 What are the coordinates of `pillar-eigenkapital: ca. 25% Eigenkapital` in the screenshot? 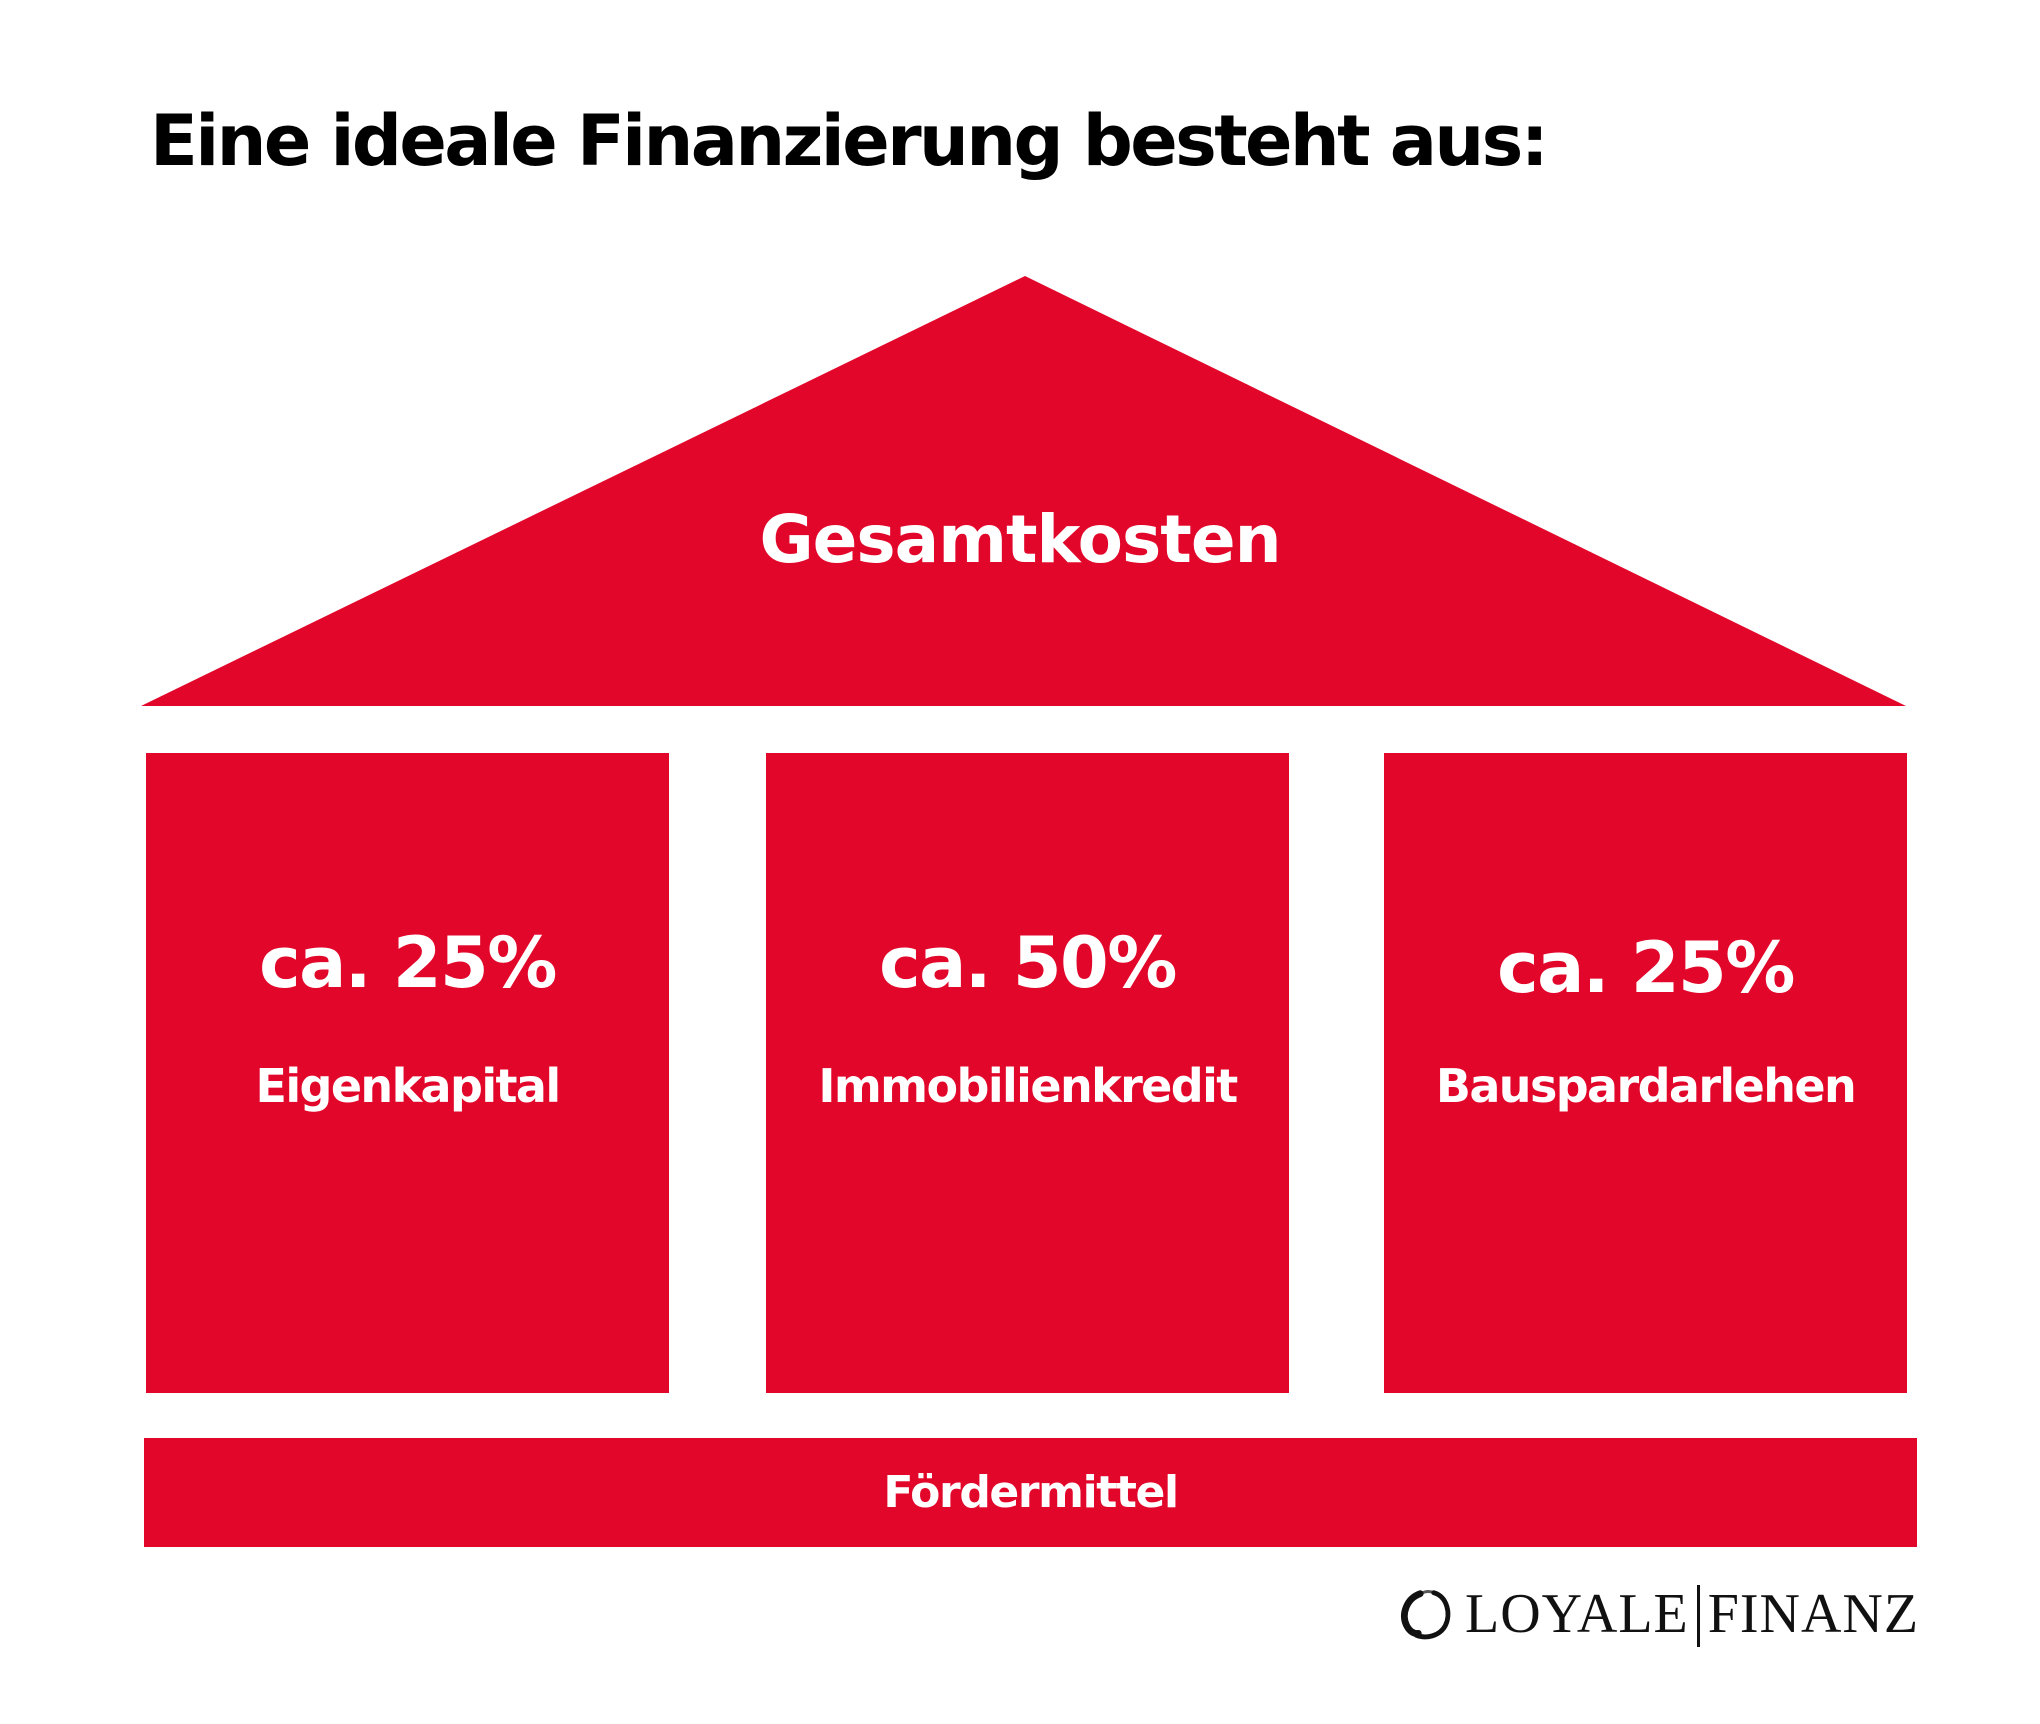 It's located at (407, 1073).